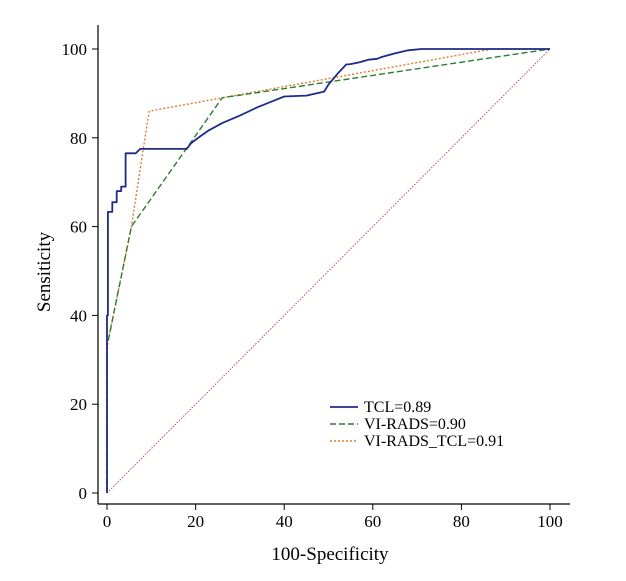  Describe the element at coordinates (284, 521) in the screenshot. I see `x-tick-label: 40` at that location.